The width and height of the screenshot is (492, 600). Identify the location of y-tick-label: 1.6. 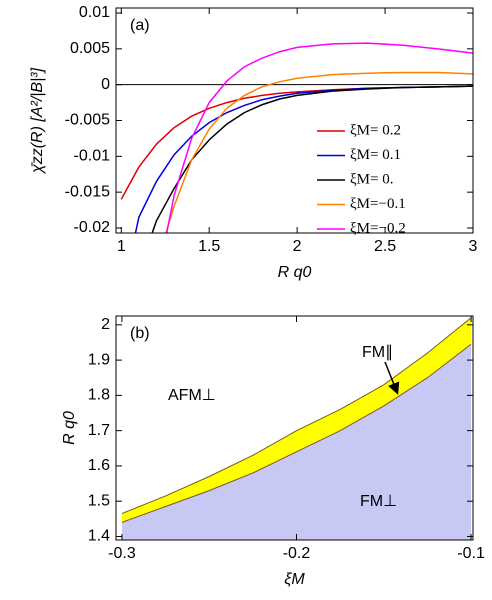
(99, 465).